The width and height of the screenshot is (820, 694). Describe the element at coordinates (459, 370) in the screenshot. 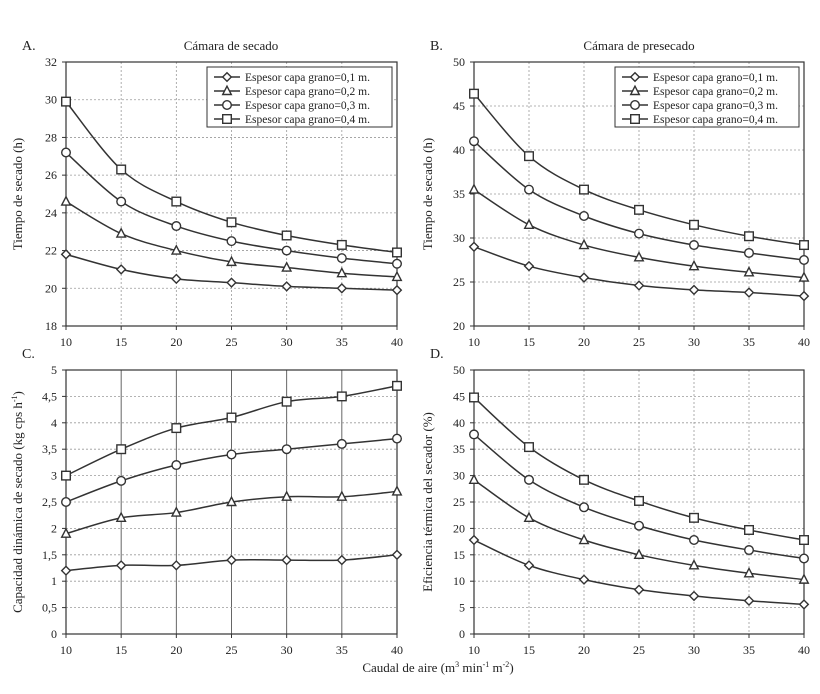

I see `y-tick-label: 50` at that location.